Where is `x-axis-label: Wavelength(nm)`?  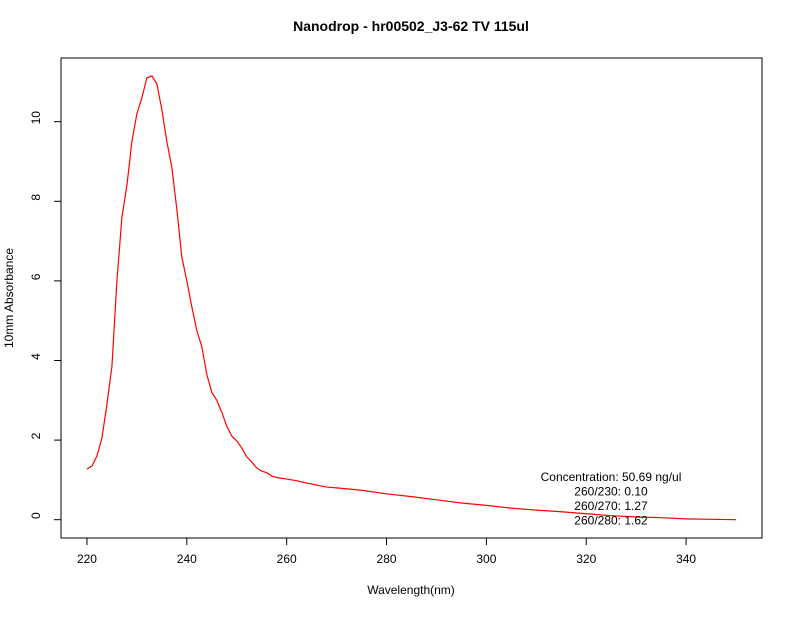 x-axis-label: Wavelength(nm) is located at coordinates (411, 590).